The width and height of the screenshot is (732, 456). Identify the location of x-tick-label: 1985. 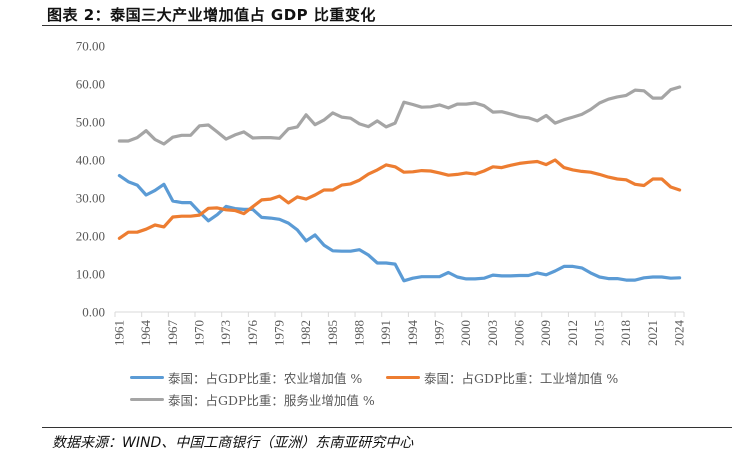
(332, 333).